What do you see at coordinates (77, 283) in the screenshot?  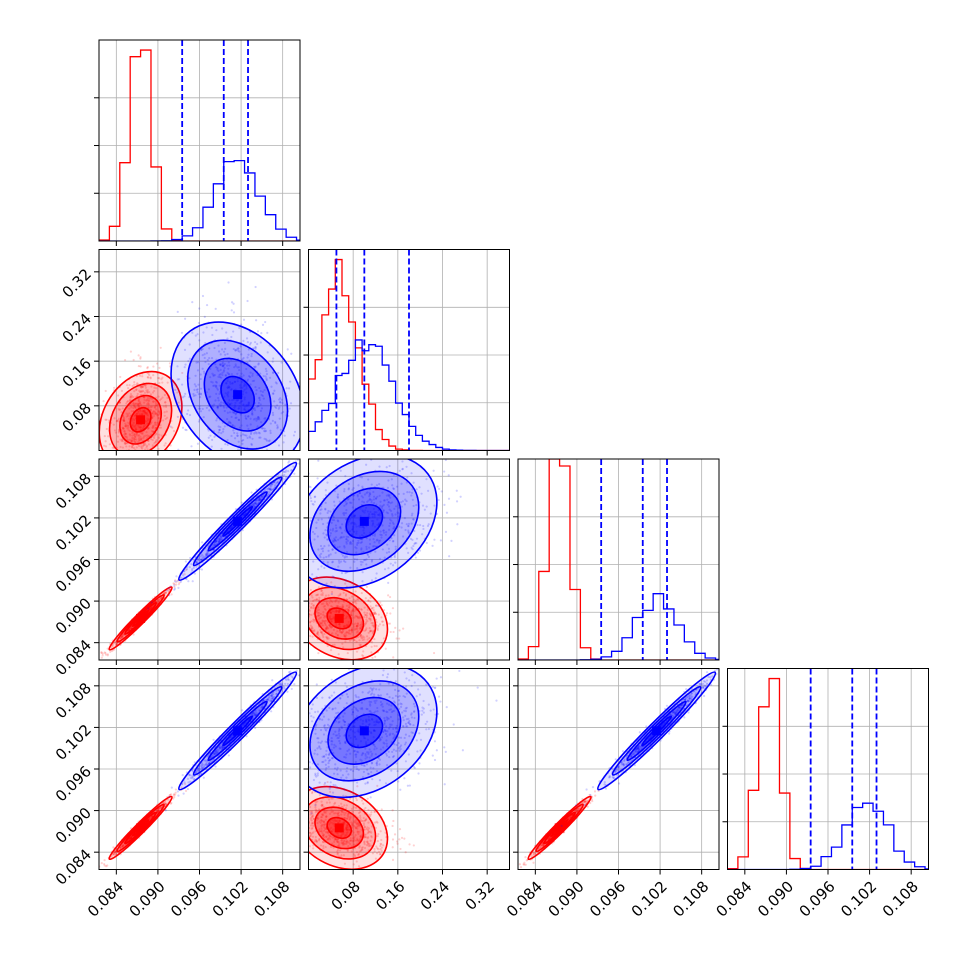 I see `y-tick-label: 0.32` at bounding box center [77, 283].